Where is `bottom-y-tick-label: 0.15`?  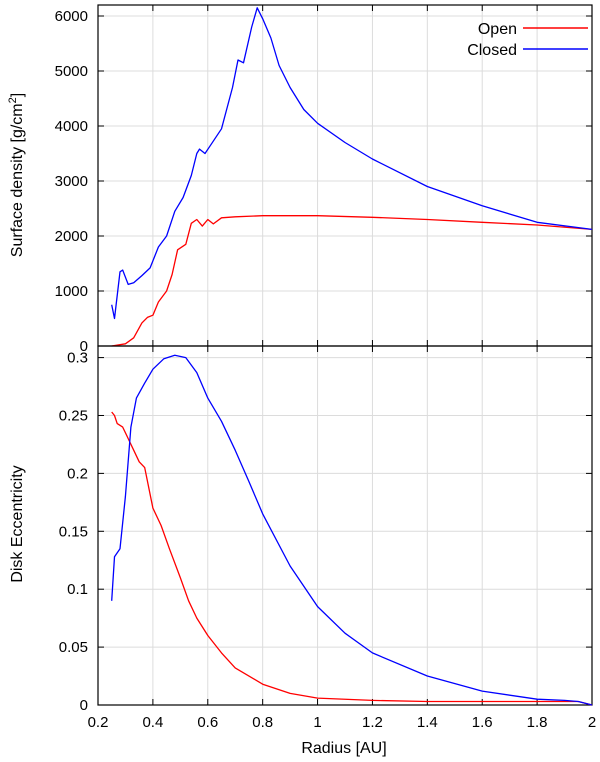 bottom-y-tick-label: 0.15 is located at coordinates (73, 531).